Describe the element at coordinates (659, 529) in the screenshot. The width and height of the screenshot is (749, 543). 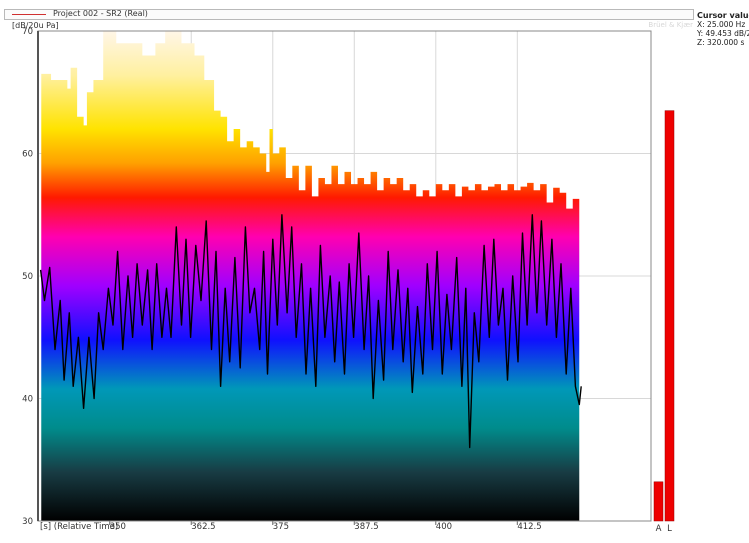
I see `level-bar-label: A` at that location.